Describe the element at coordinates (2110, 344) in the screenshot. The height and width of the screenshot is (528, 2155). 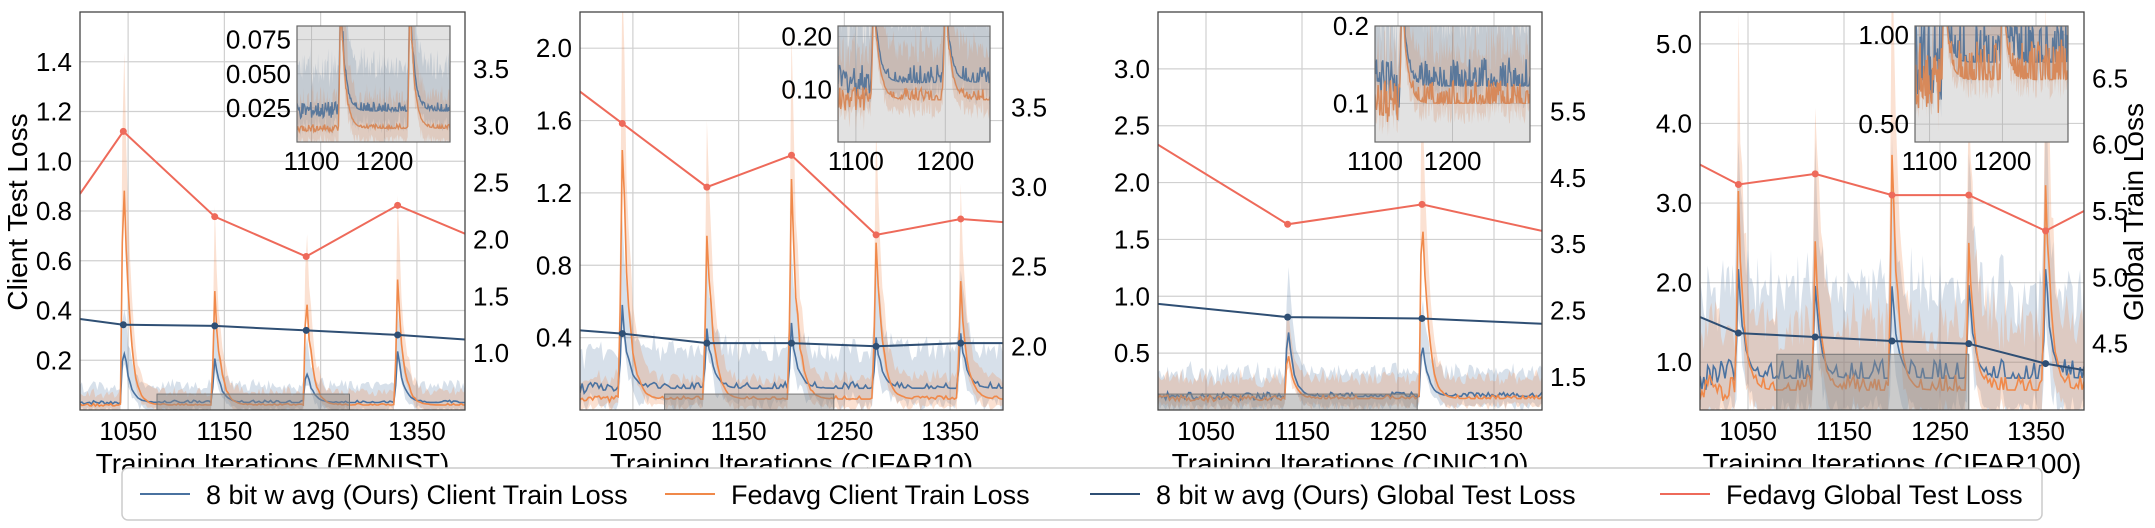
I see `y-right-tick-label: 4.5` at that location.